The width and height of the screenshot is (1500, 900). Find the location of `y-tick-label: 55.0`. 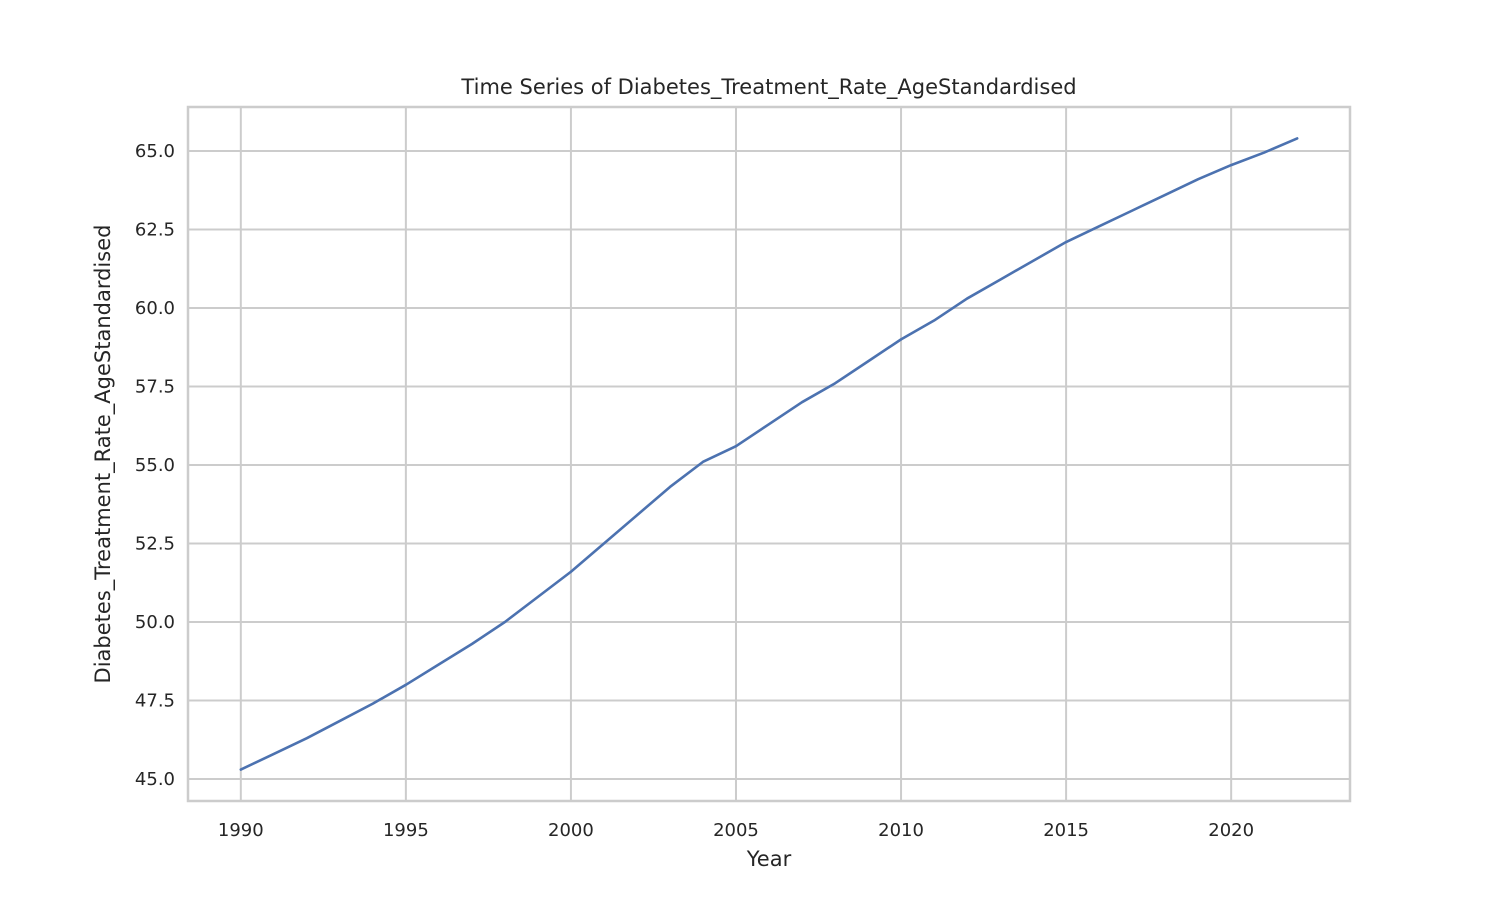

y-tick-label: 55.0 is located at coordinates (155, 465).